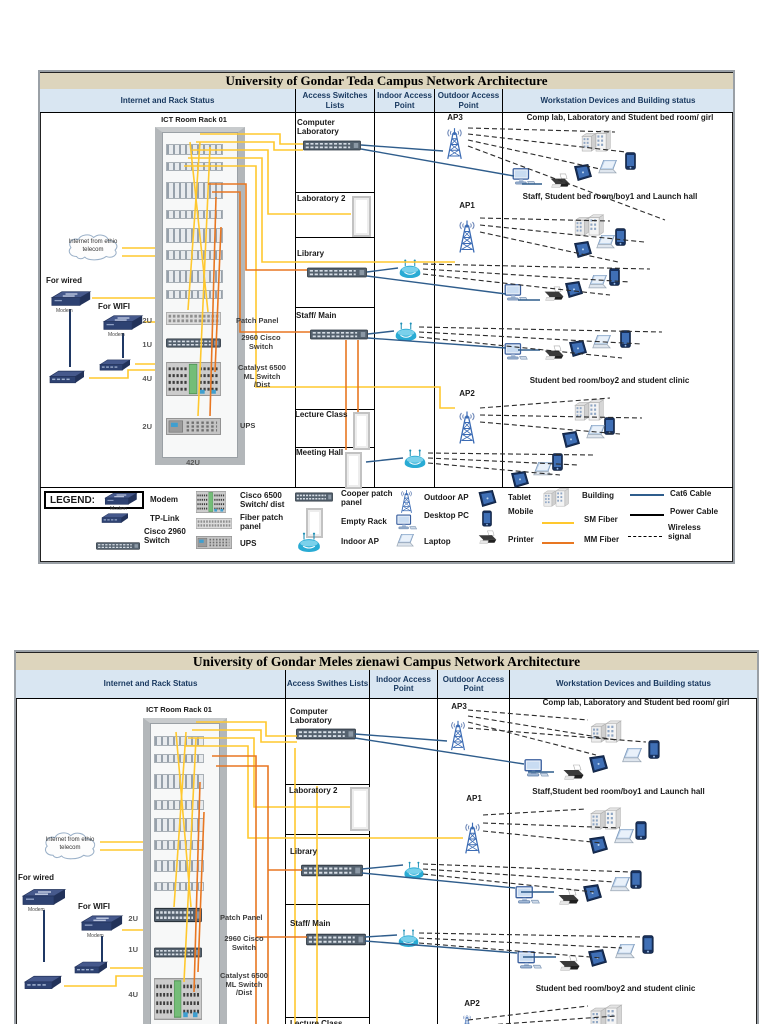 The image size is (768, 1024). Describe the element at coordinates (178, 915) in the screenshot. I see `patch-panel-icon` at that location.